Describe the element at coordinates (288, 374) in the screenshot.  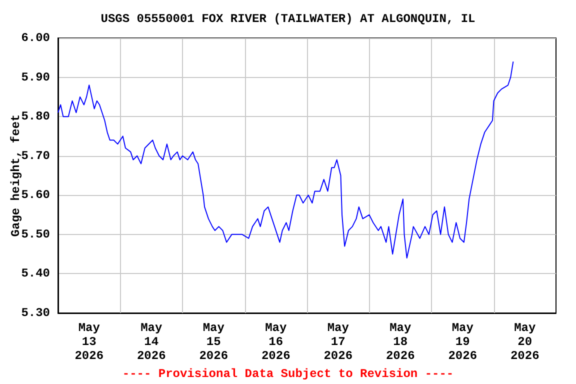
I see `text: ---- Provisional Data Subject to Revision ----` at that location.